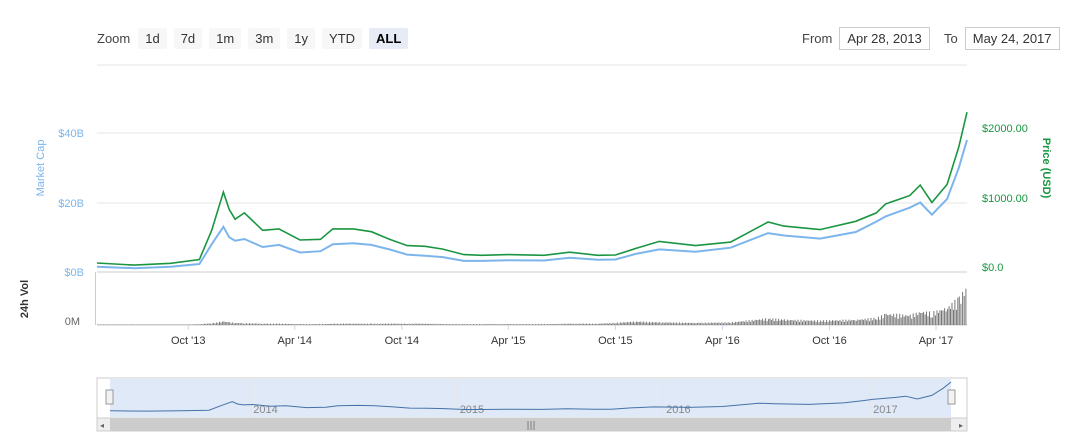  What do you see at coordinates (885, 410) in the screenshot?
I see `navigator-tick-label: 2017` at bounding box center [885, 410].